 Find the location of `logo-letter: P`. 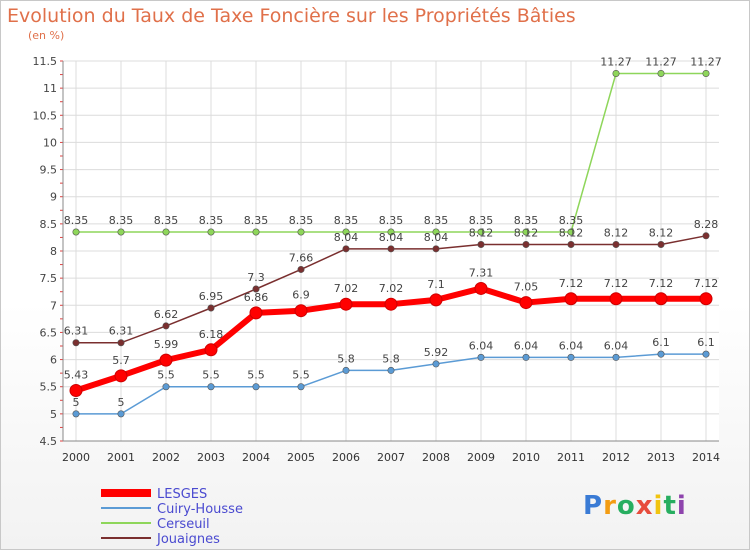

logo-letter: P is located at coordinates (593, 506).